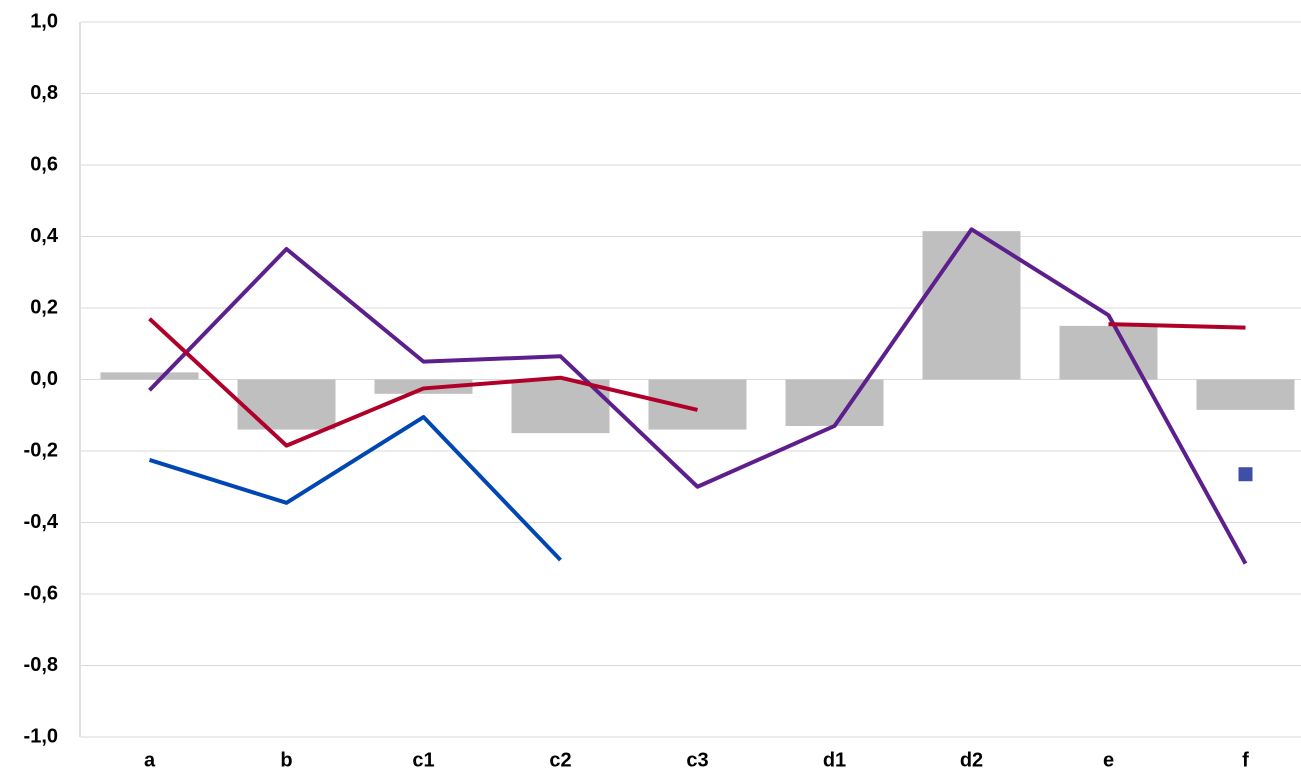  I want to click on x-tick-label: c2, so click(560, 759).